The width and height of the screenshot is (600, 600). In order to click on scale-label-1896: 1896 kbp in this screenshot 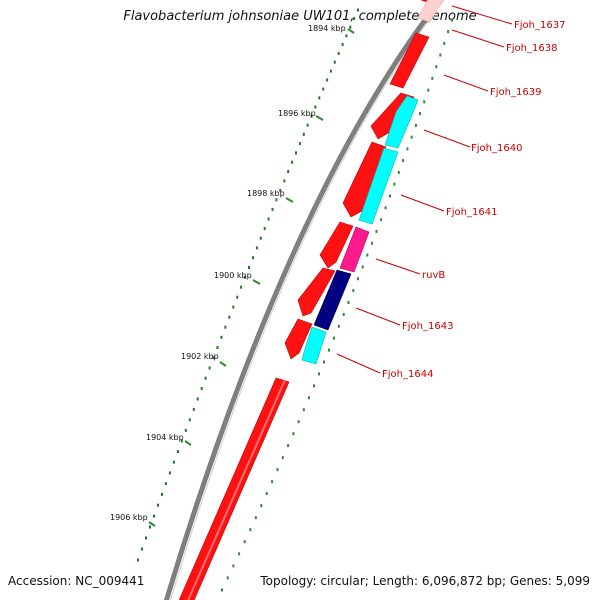, I will do `click(297, 113)`.